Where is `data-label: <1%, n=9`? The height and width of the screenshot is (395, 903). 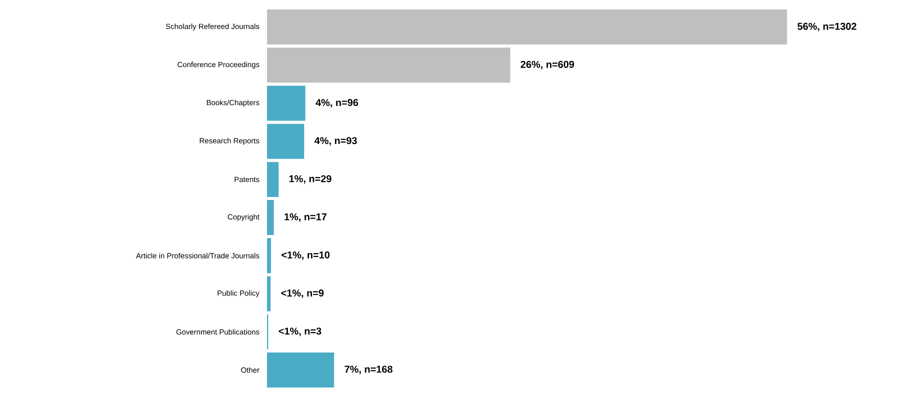
data-label: <1%, n=9 is located at coordinates (302, 294).